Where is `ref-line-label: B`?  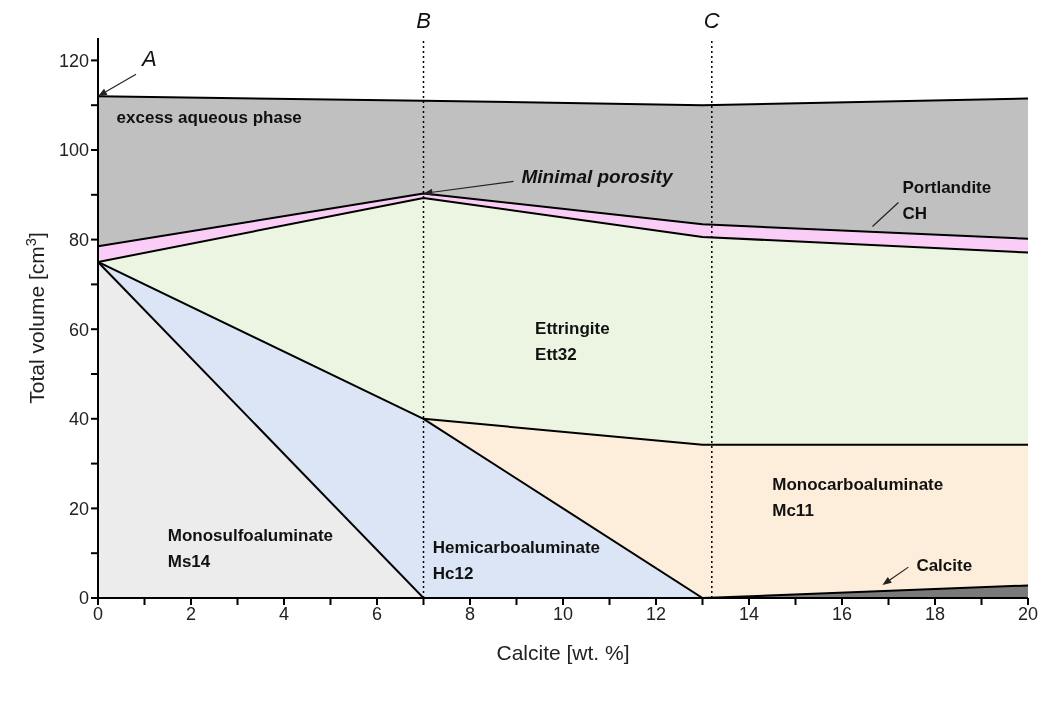 ref-line-label: B is located at coordinates (423, 20).